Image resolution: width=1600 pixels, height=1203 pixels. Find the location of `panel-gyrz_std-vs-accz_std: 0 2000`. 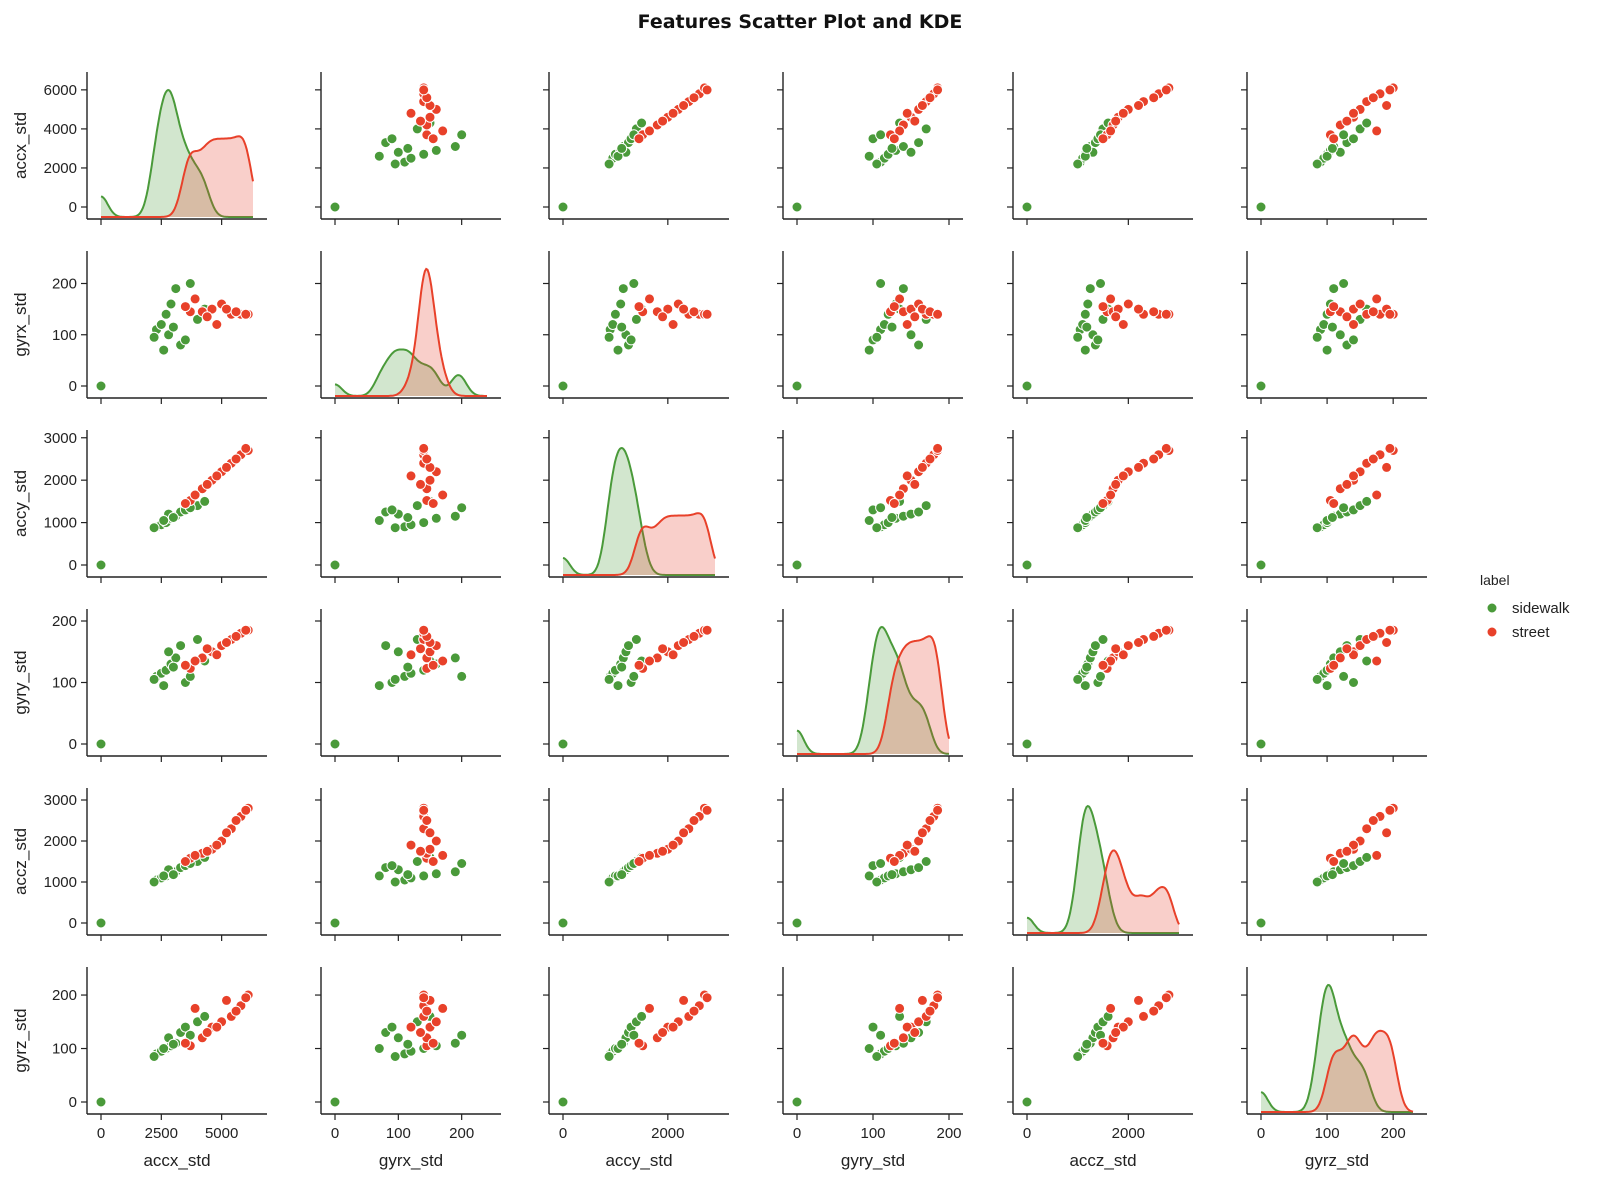

panel-gyrz_std-vs-accz_std: 0 2000 is located at coordinates (1100, 1054).